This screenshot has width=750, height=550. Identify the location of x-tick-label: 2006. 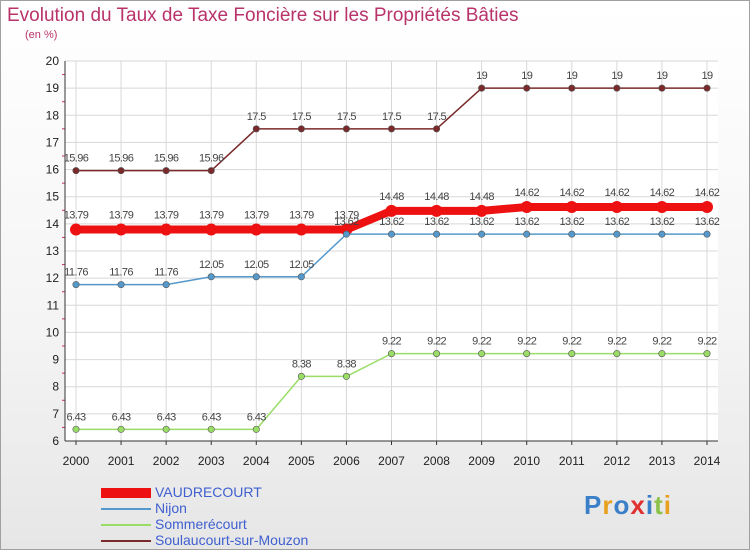
(346, 461).